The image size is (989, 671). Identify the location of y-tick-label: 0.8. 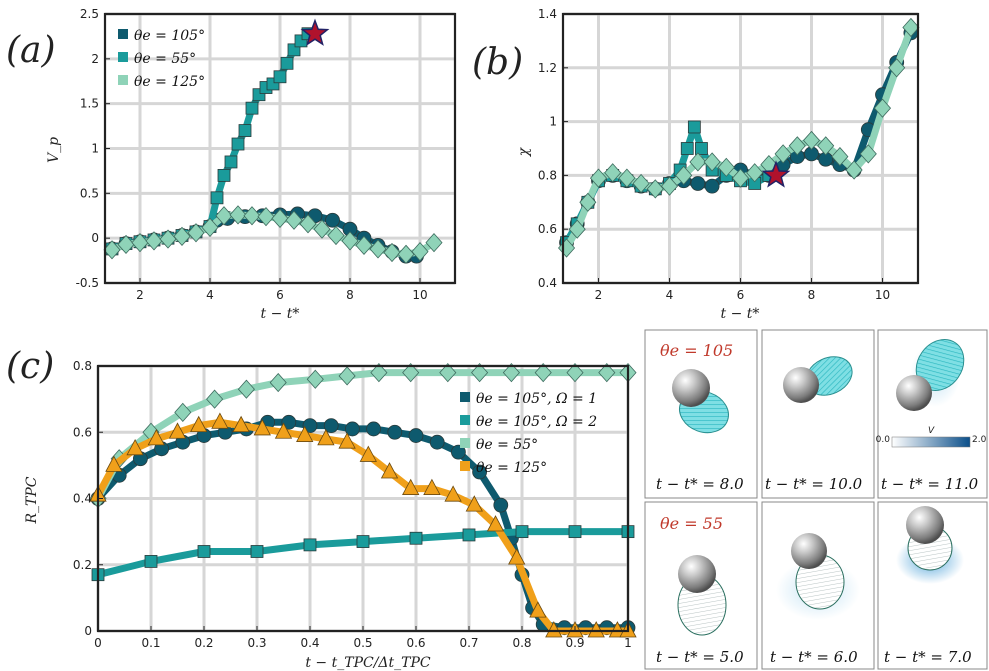
(547, 175).